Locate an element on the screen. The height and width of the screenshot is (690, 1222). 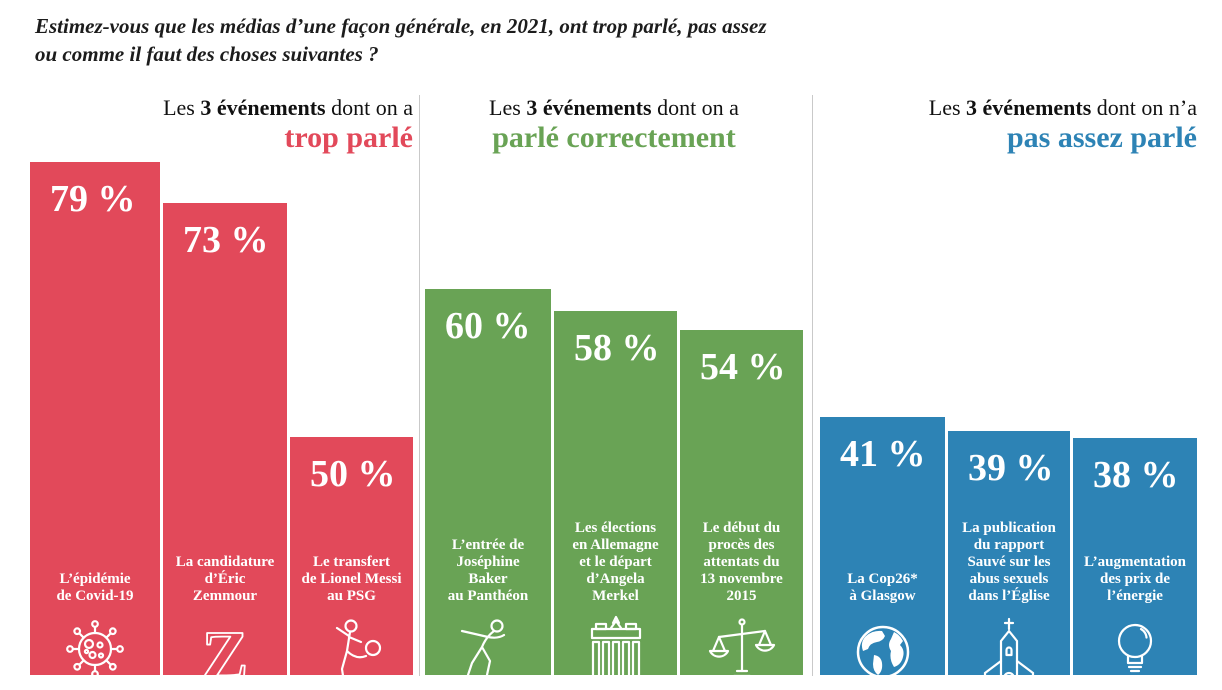
bar-value: 79 % is located at coordinates (93, 199).